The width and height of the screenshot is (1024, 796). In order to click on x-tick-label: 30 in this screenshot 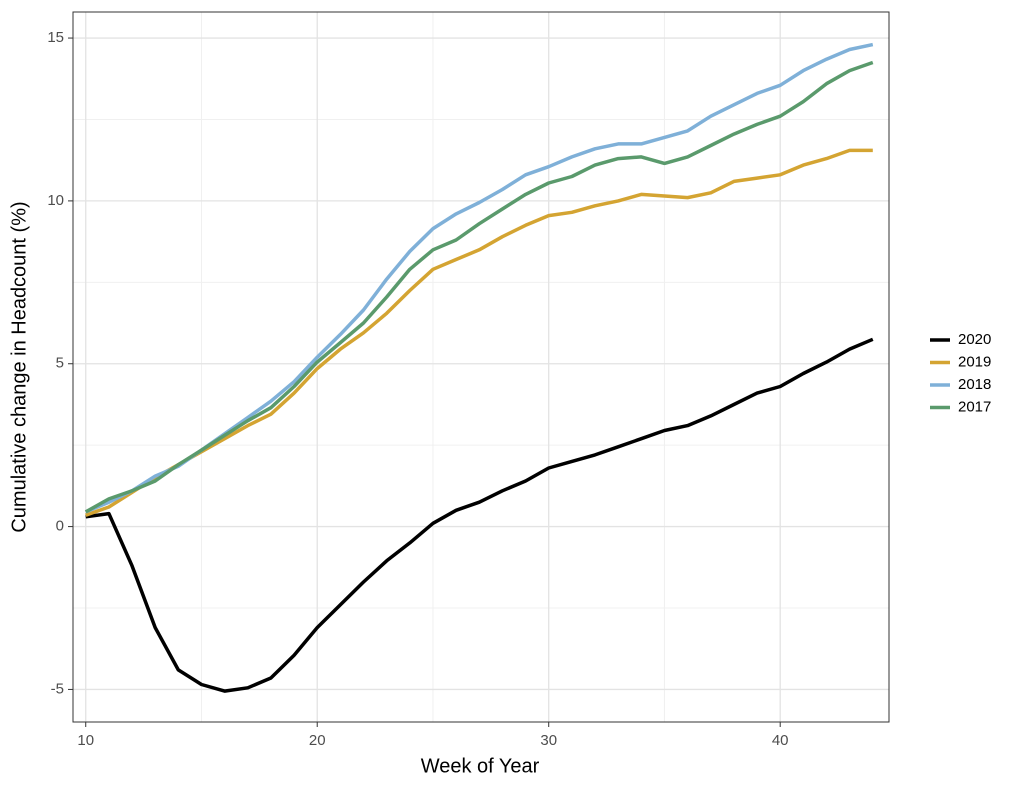, I will do `click(548, 740)`.